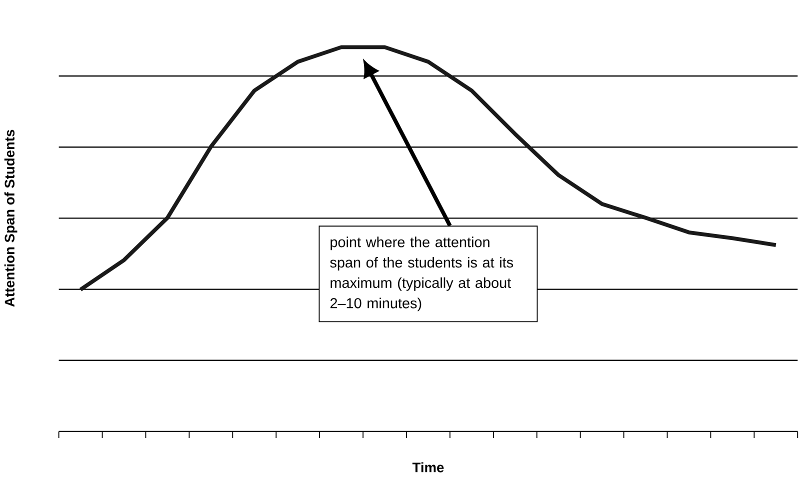 Image resolution: width=802 pixels, height=486 pixels. Describe the element at coordinates (422, 274) in the screenshot. I see `annotation: point where the attention span of the students is at its maximum (typically at about 2–10 minutes)` at that location.